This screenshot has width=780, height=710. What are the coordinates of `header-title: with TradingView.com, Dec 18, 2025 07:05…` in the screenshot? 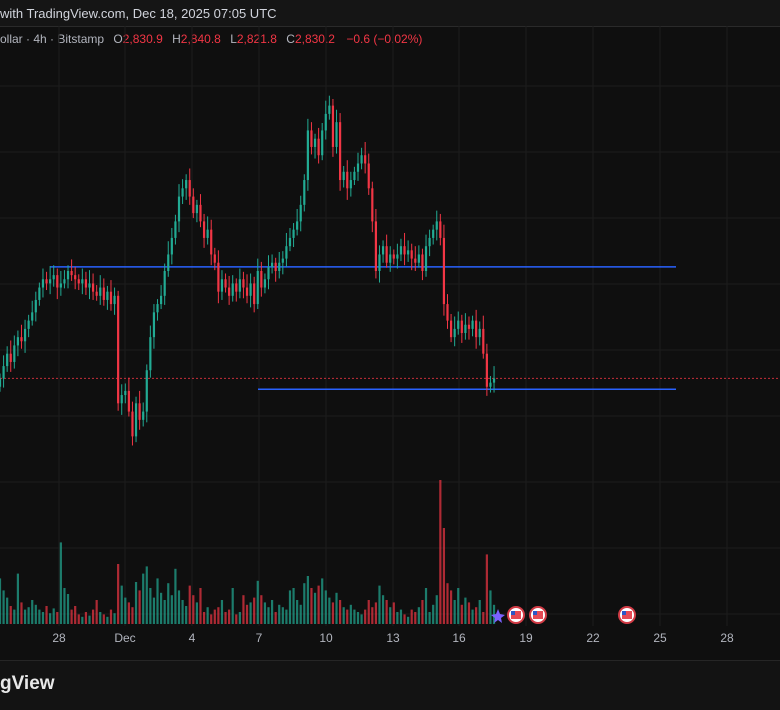 It's located at (138, 13).